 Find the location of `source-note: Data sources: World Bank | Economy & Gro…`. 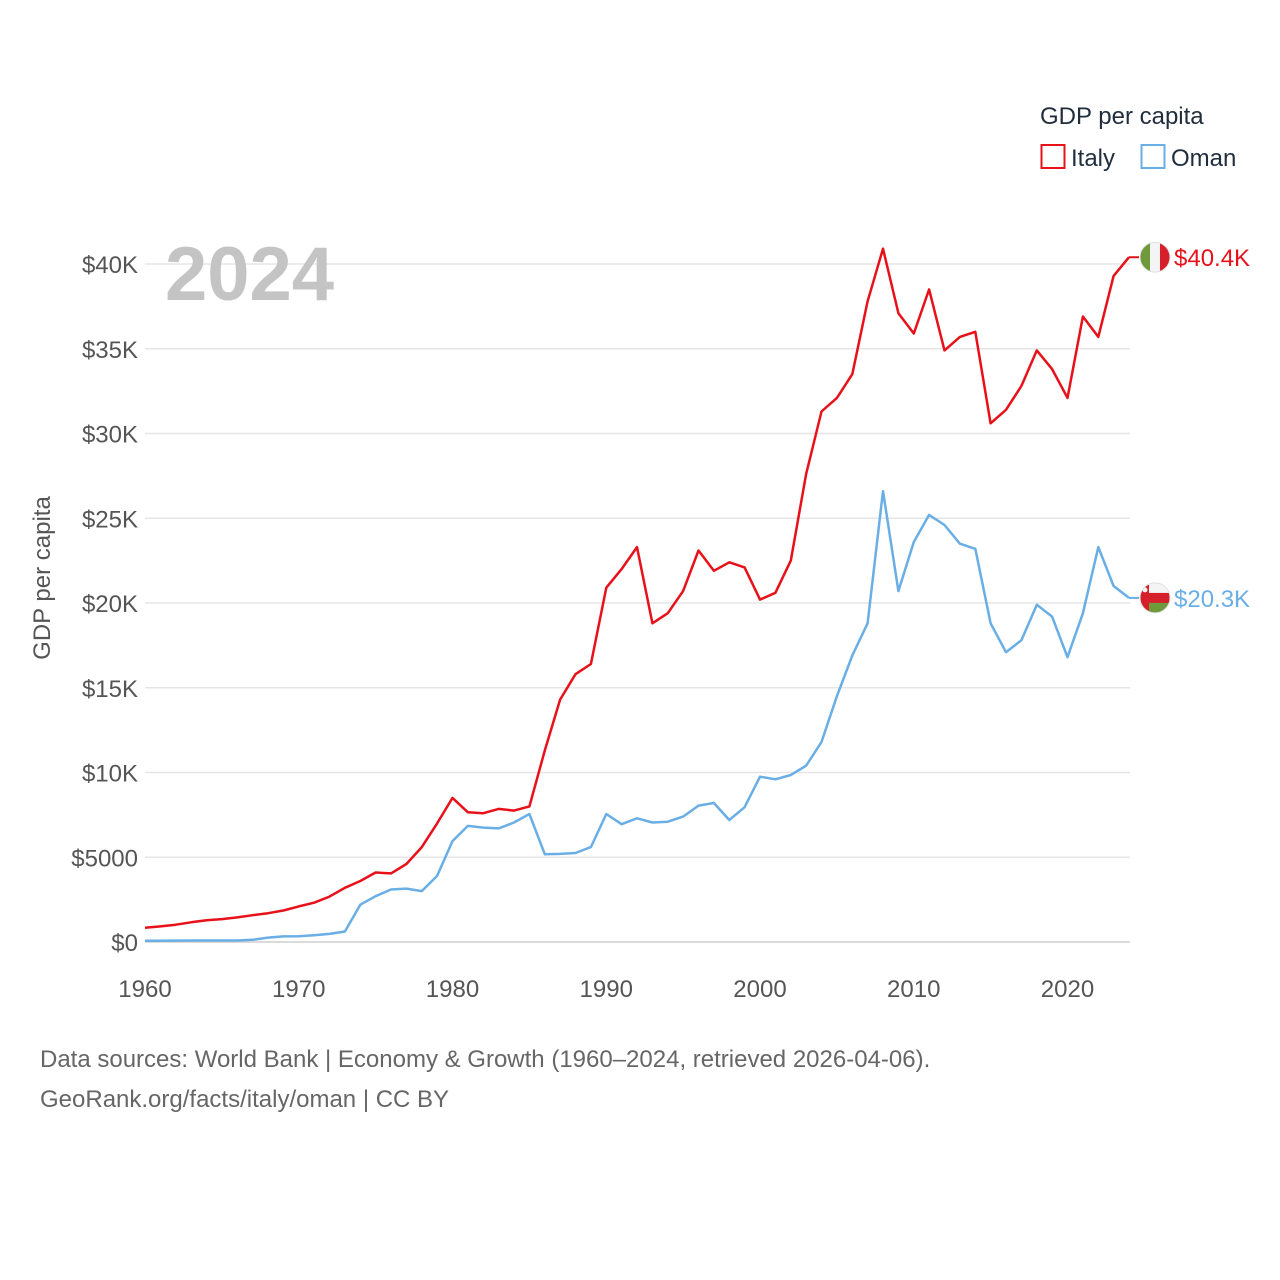

source-note: Data sources: World Bank | Economy & Gro… is located at coordinates (640, 1080).